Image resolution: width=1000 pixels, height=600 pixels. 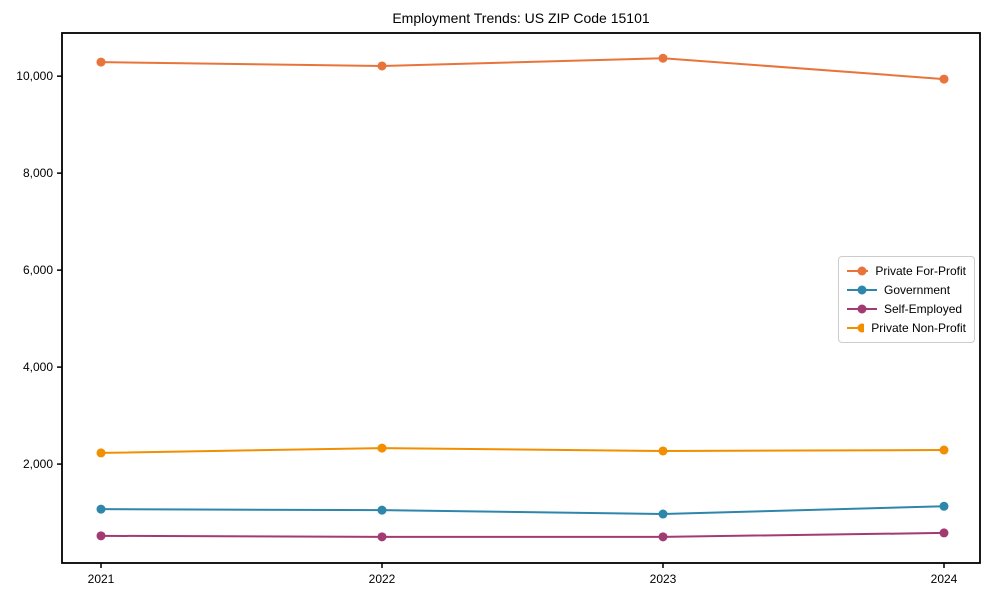 I want to click on legend-label: Government, so click(x=917, y=290).